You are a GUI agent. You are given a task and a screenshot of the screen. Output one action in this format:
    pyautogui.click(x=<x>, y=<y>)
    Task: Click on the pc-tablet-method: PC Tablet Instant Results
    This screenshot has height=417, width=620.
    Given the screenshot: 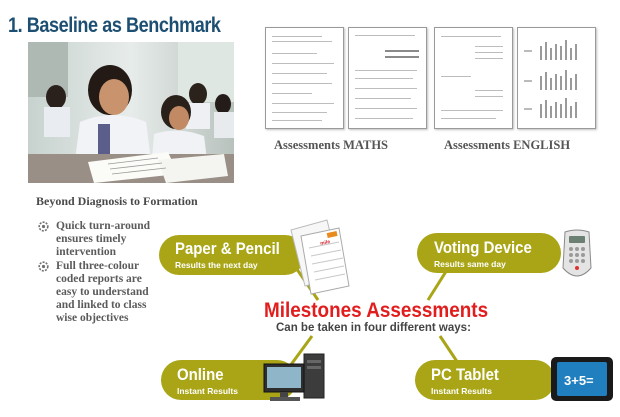 What is the action you would take?
    pyautogui.click(x=485, y=380)
    